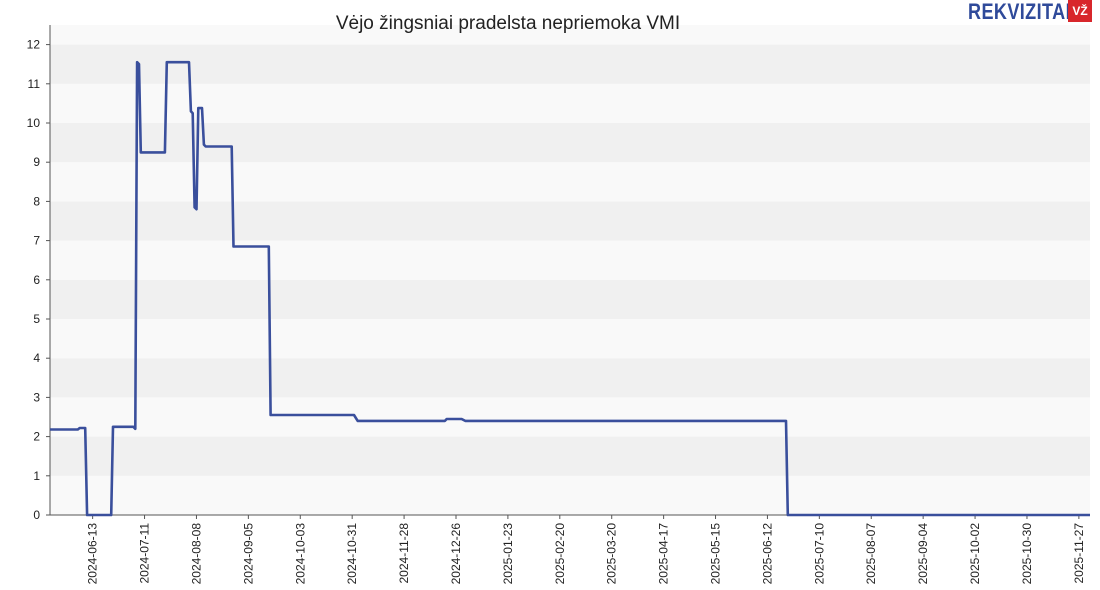  What do you see at coordinates (36, 476) in the screenshot?
I see `y-tick-label: 1` at bounding box center [36, 476].